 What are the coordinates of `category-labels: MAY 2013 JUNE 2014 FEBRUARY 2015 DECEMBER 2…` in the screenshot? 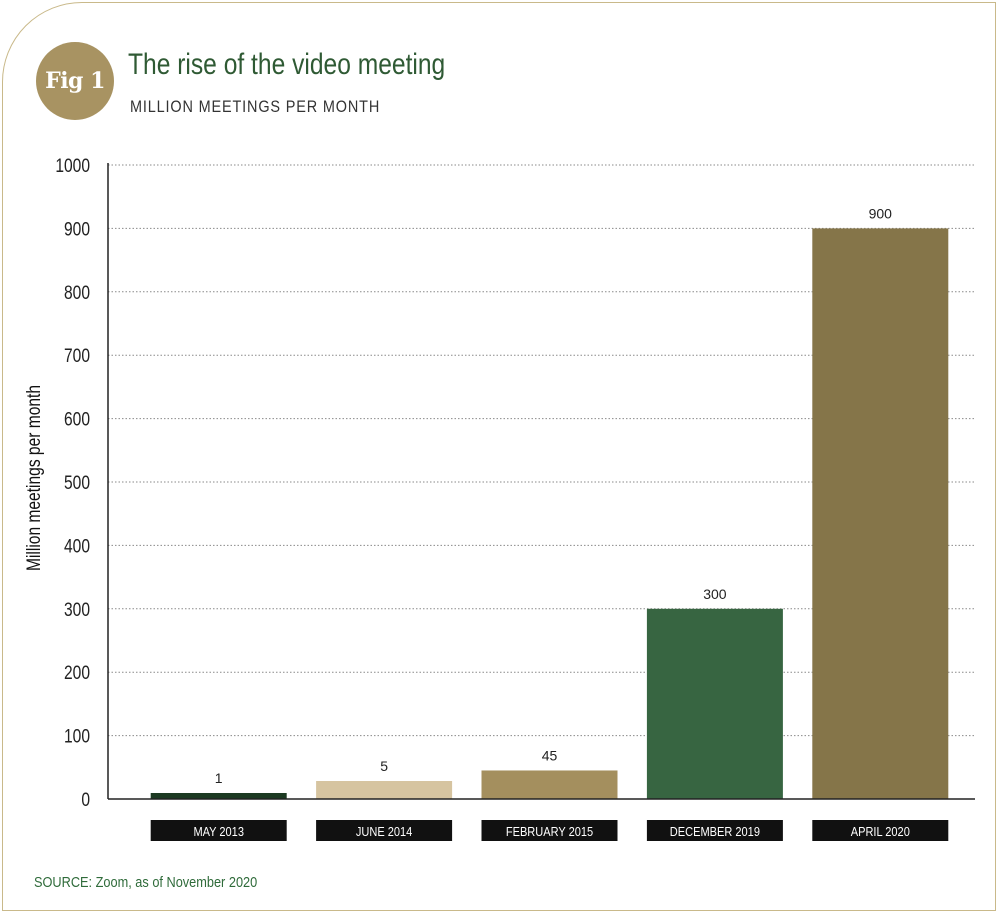 It's located at (549, 830).